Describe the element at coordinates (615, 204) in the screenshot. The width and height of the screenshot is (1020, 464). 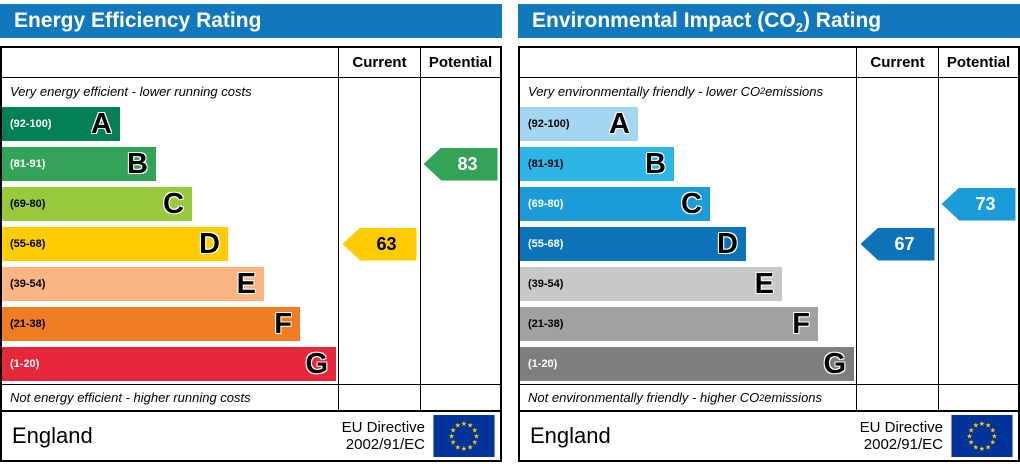
I see `band-bar: (69-80) C` at that location.